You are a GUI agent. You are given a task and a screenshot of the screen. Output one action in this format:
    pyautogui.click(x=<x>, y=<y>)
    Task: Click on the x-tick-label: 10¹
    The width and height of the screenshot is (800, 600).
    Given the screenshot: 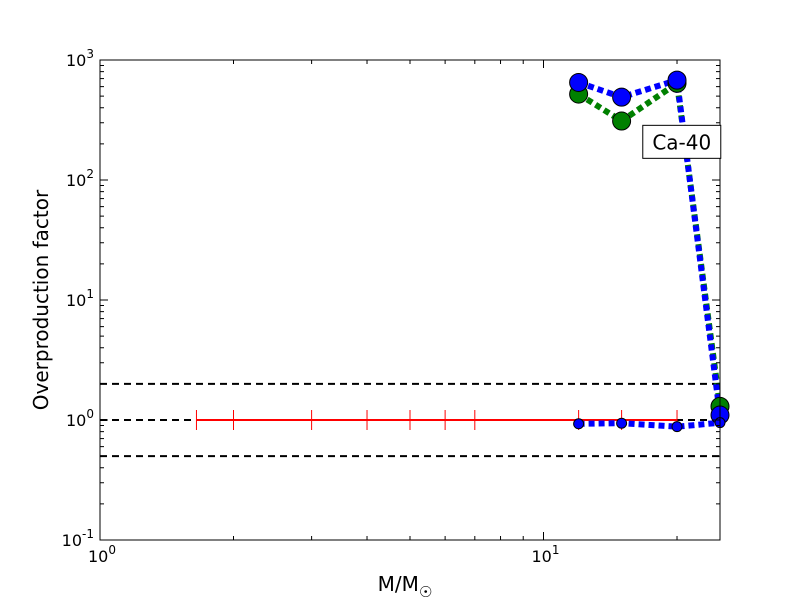 What is the action you would take?
    pyautogui.click(x=546, y=554)
    